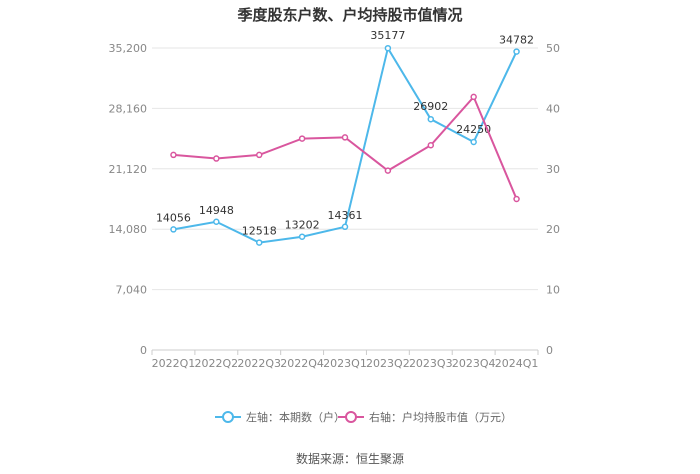 Image resolution: width=700 pixels, height=474 pixels. What do you see at coordinates (128, 169) in the screenshot?
I see `left-tick-label: 21,120` at bounding box center [128, 169].